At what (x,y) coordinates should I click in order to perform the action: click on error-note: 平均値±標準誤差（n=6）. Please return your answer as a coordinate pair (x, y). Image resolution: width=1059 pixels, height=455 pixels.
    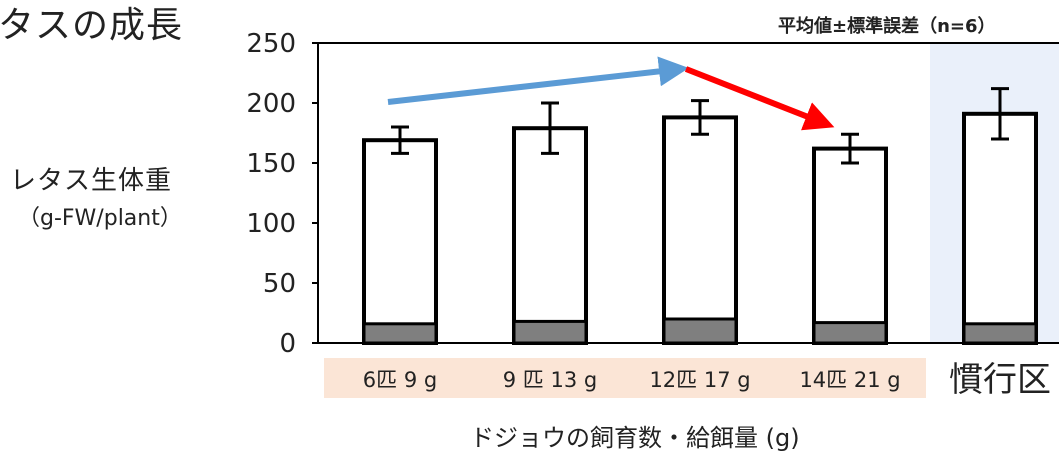
    Looking at the image, I should click on (887, 26).